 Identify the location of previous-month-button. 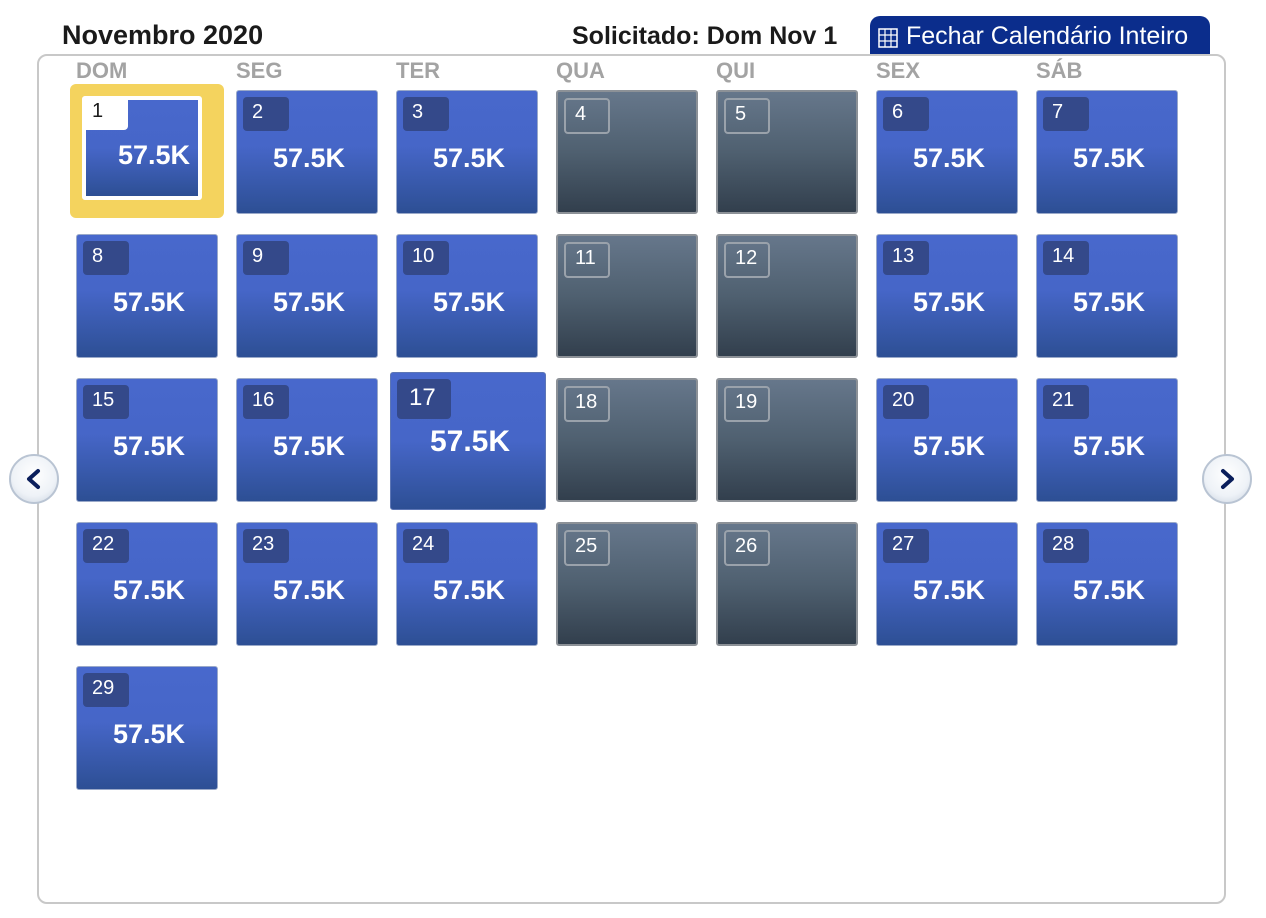
(34, 479).